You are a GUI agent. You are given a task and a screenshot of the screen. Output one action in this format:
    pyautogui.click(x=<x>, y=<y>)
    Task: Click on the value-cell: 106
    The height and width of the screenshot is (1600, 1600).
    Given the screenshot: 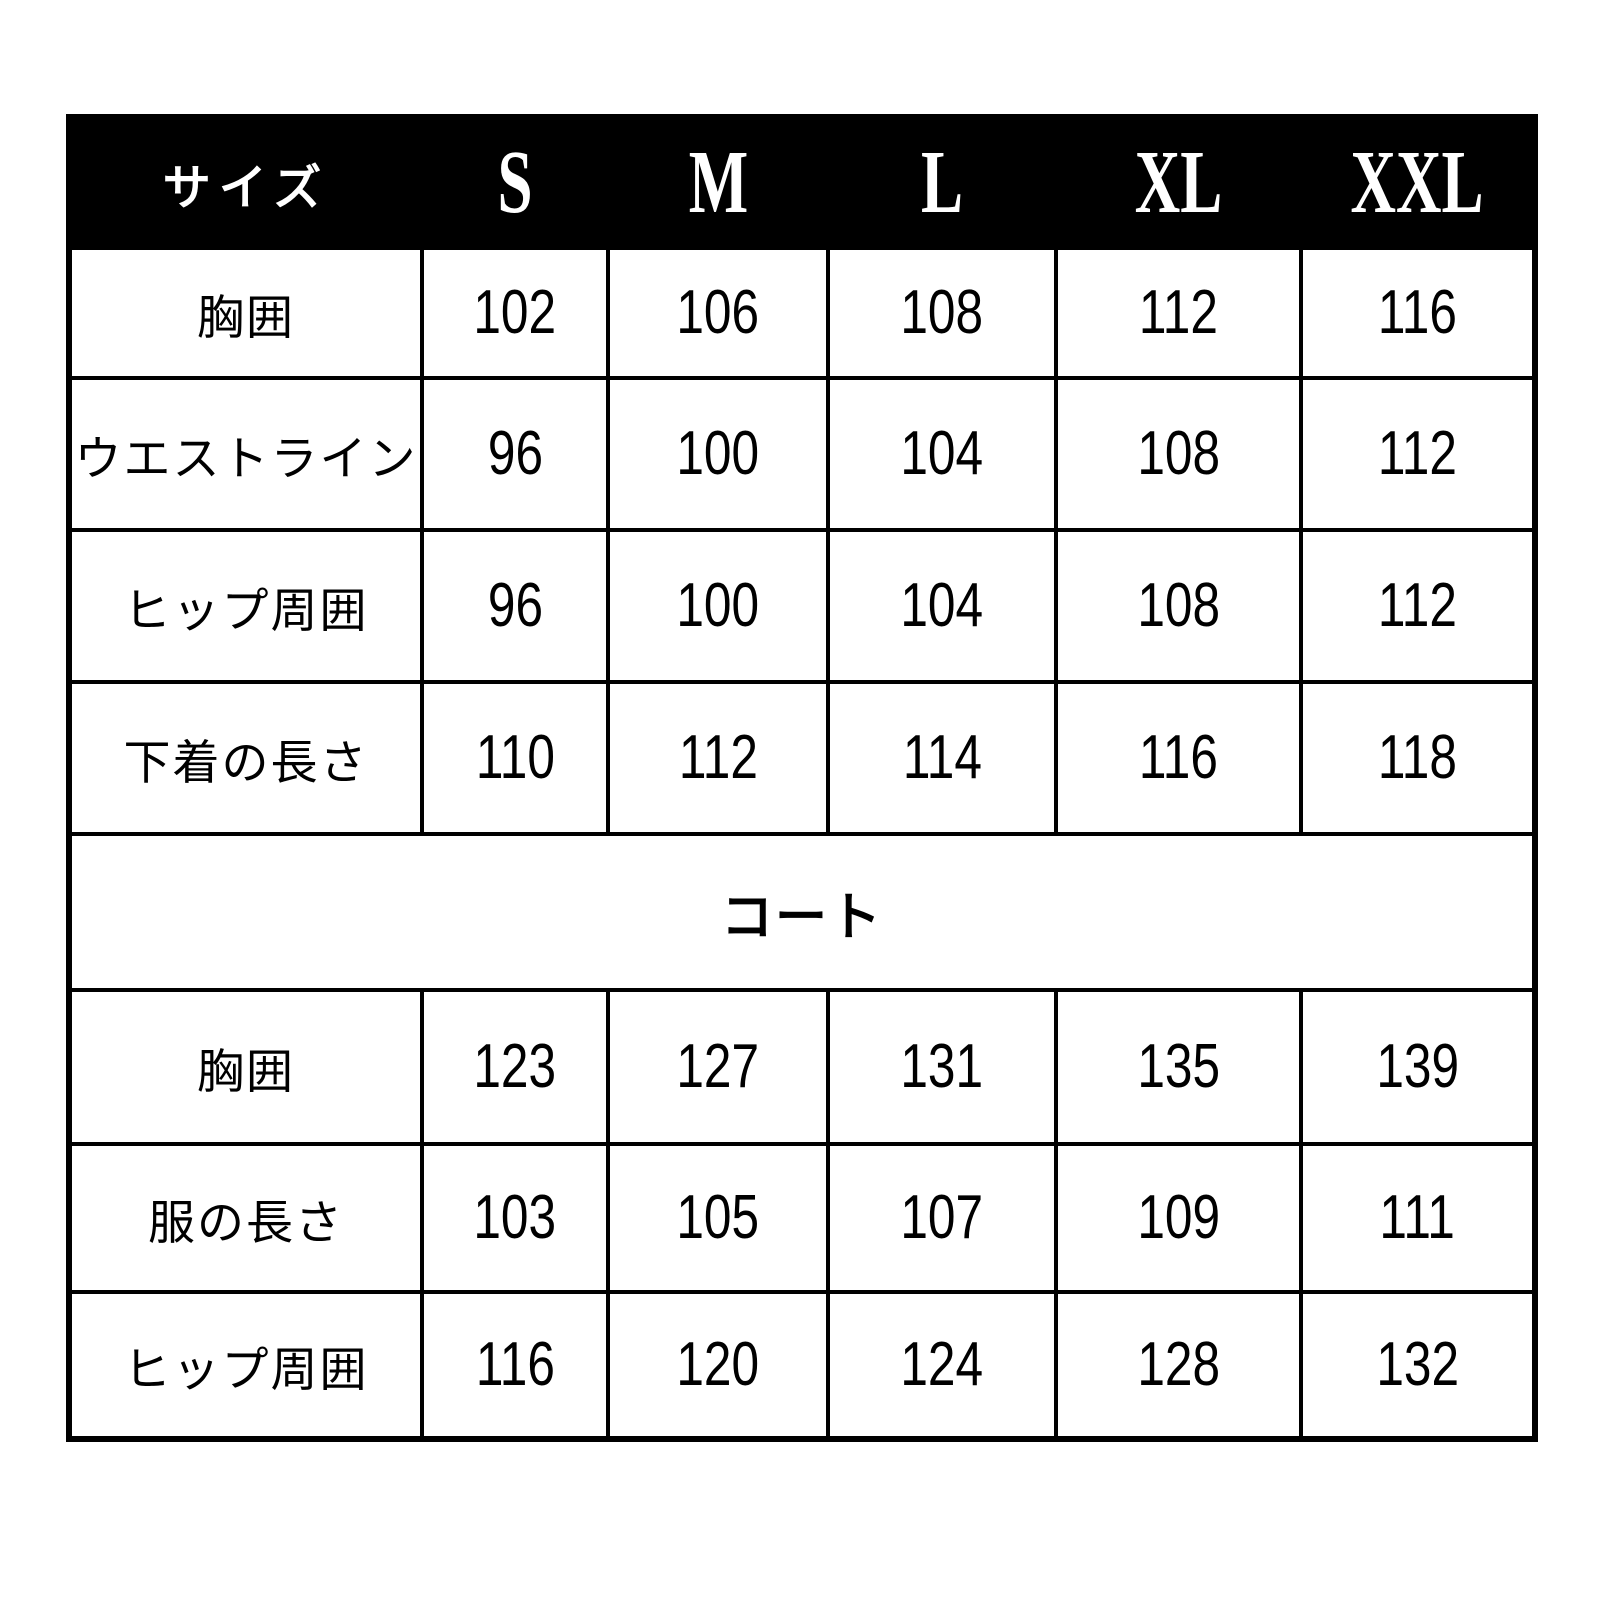 What is the action you would take?
    pyautogui.click(x=718, y=313)
    